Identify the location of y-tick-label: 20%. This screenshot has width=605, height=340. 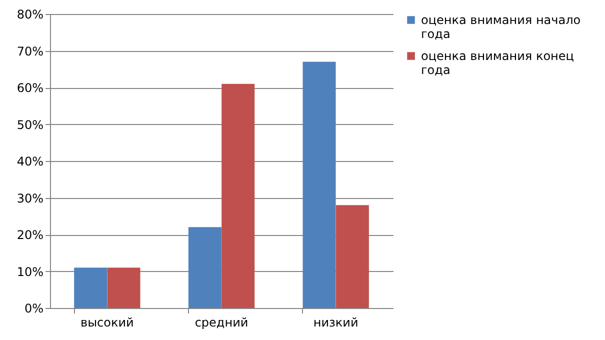
(30, 235).